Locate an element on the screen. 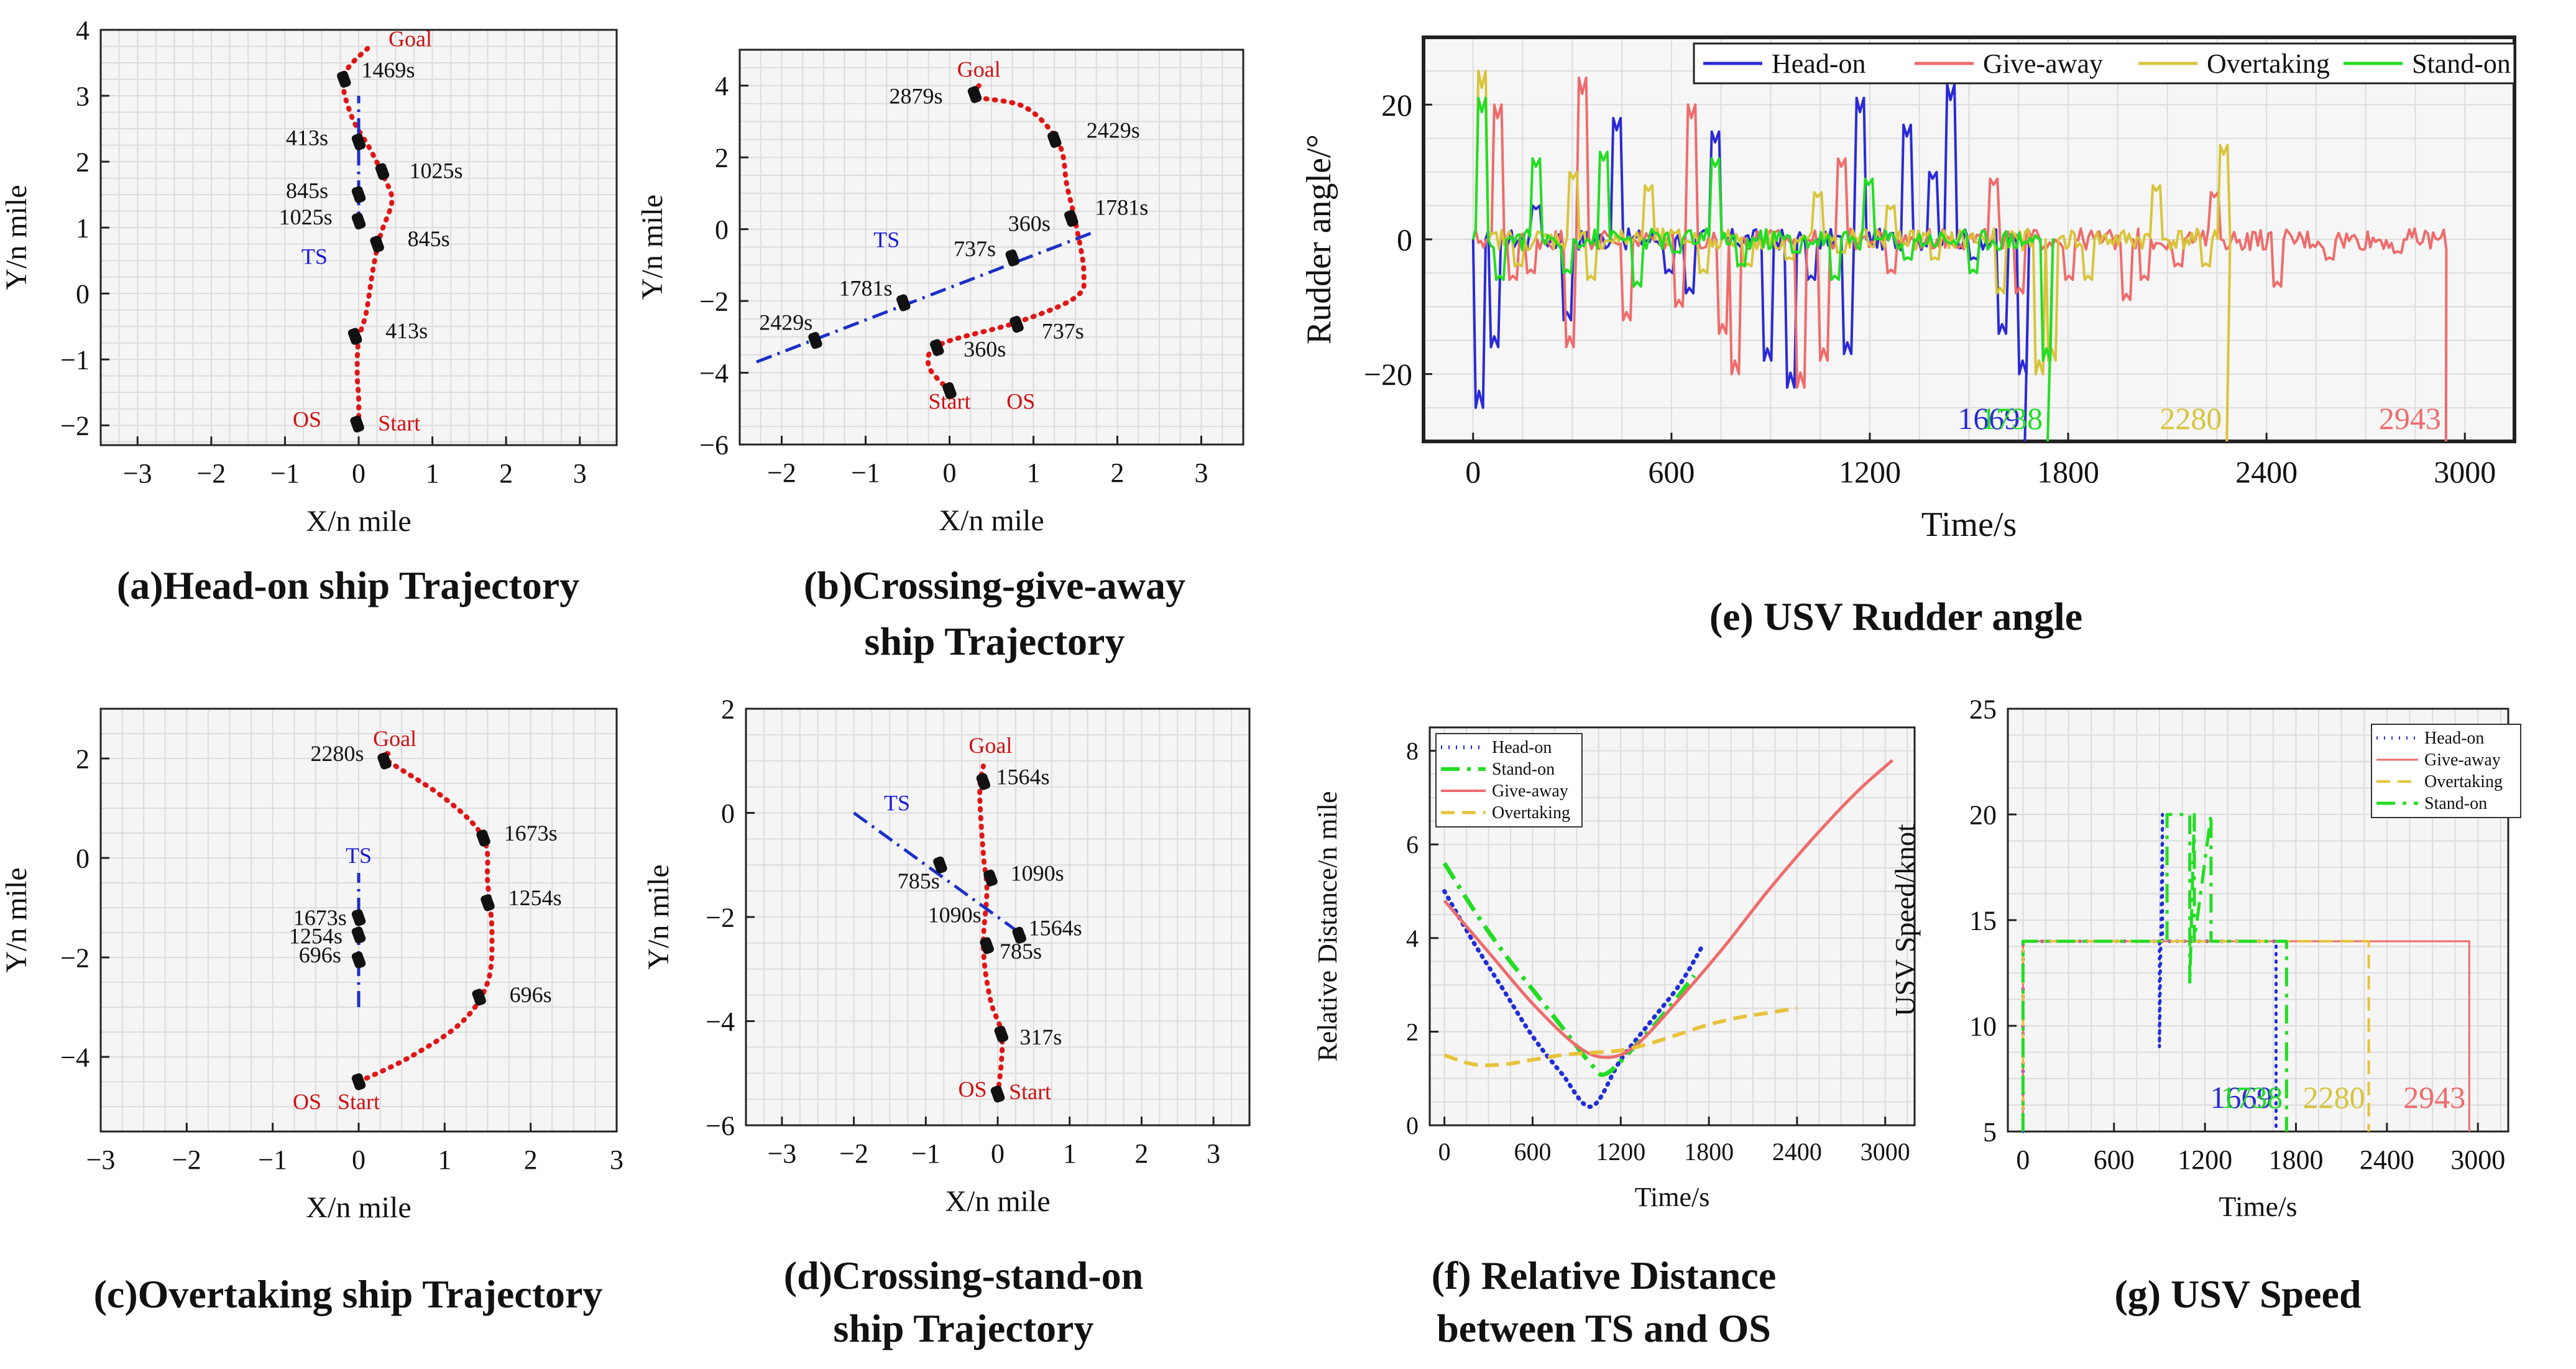 Image resolution: width=2576 pixels, height=1369 pixels. rudder-series-stand-on is located at coordinates (1762, 268).